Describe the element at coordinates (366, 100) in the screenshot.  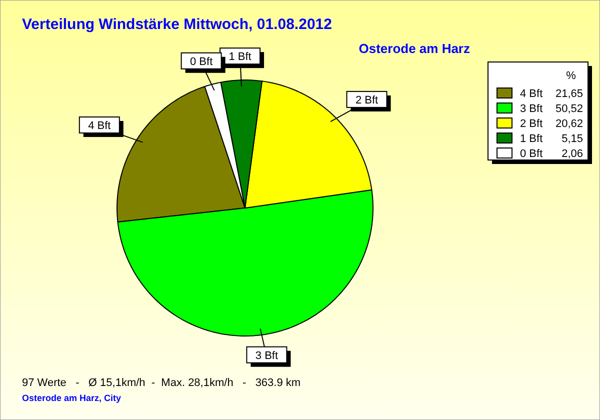
I see `slice-label: 2 Bft` at that location.